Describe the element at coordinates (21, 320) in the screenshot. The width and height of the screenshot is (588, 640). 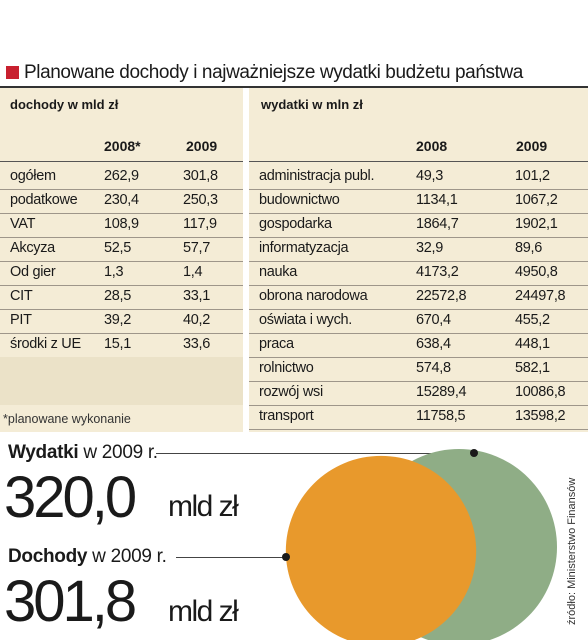
I see `row-label: PIT` at that location.